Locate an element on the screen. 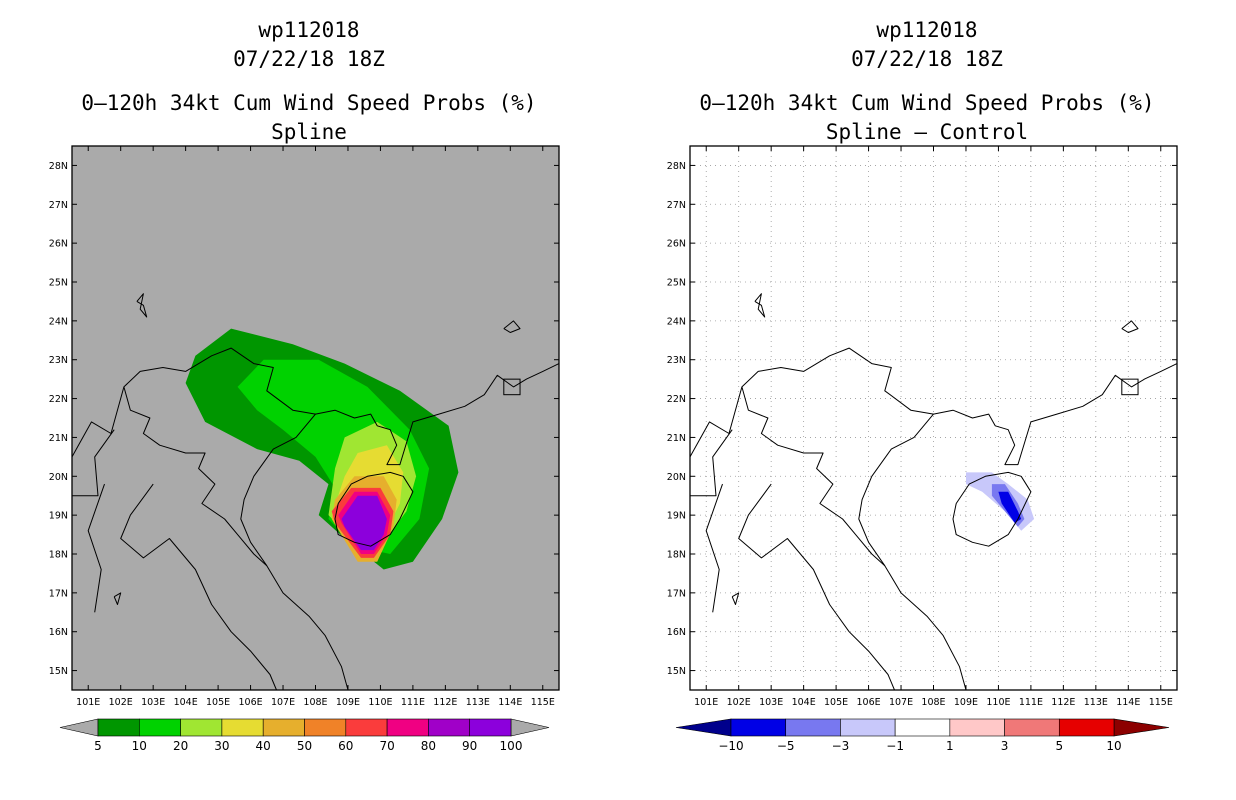 Image resolution: width=1236 pixels, height=800 pixels. left-panel-date: 07/22/18 18Z is located at coordinates (309, 59).